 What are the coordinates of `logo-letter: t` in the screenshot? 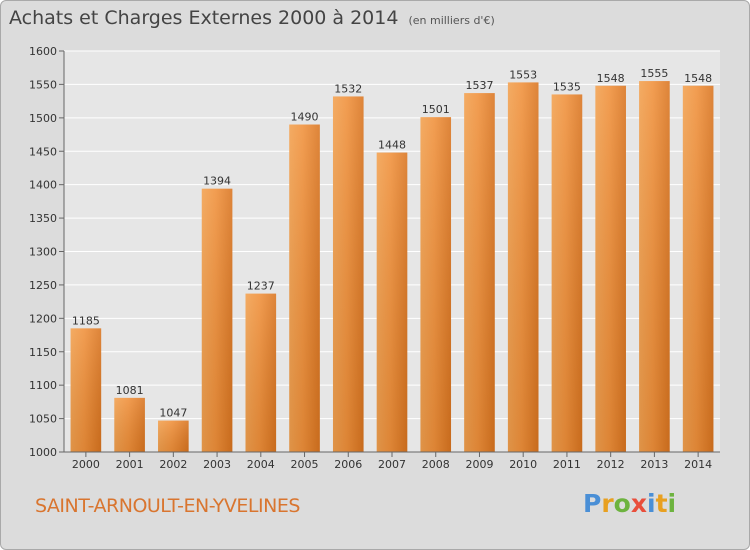 It's located at (661, 503).